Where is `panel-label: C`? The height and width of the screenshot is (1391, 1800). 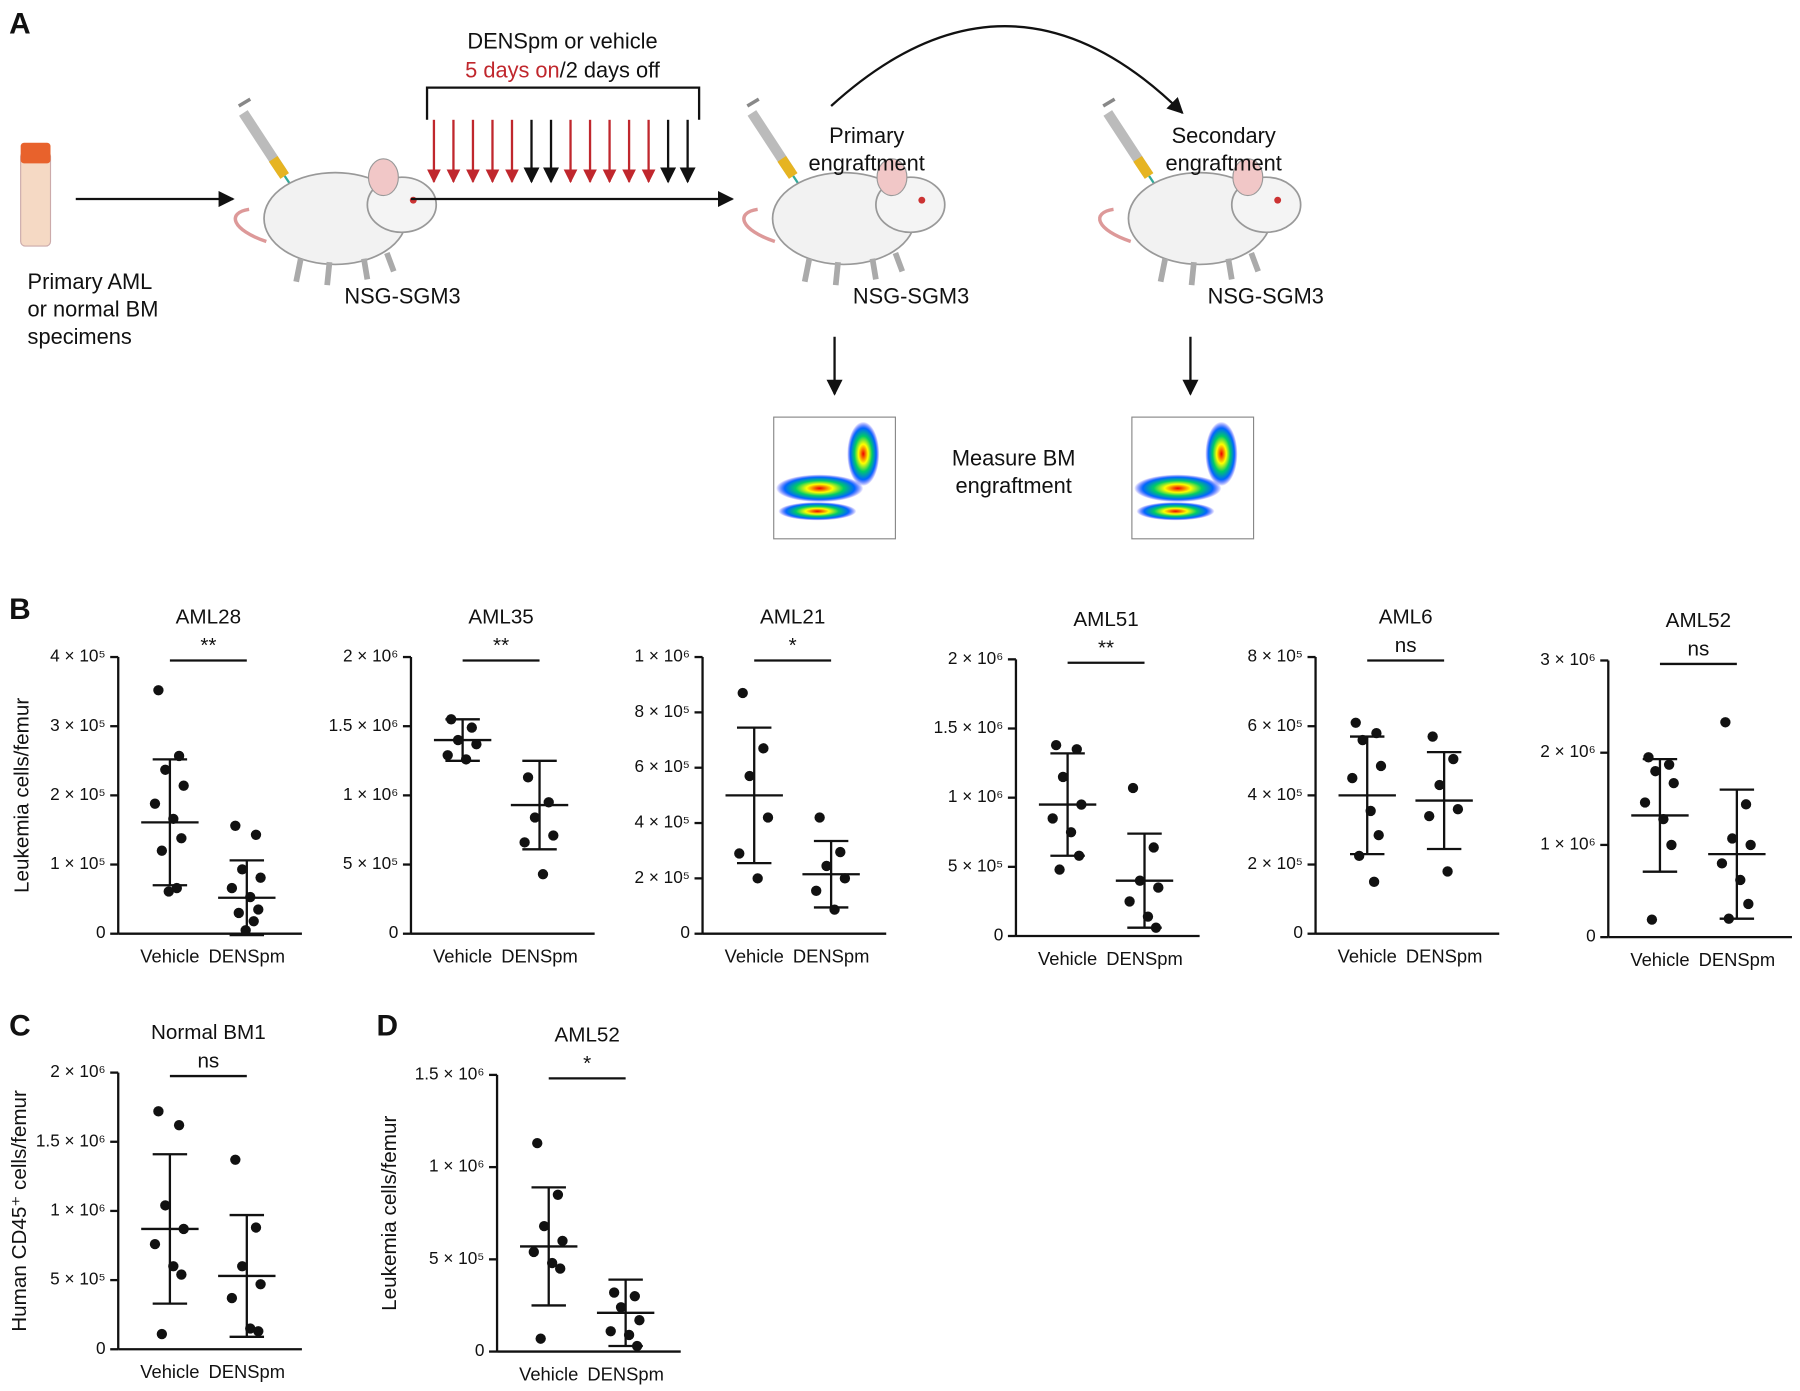
panel-label: C is located at coordinates (20, 1026).